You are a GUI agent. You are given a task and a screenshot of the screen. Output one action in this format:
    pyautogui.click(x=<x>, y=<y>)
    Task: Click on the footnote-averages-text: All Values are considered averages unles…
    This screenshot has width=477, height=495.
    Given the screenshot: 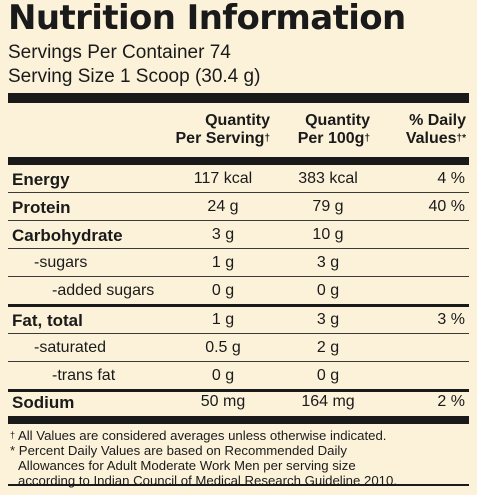 What is the action you would take?
    pyautogui.click(x=202, y=435)
    